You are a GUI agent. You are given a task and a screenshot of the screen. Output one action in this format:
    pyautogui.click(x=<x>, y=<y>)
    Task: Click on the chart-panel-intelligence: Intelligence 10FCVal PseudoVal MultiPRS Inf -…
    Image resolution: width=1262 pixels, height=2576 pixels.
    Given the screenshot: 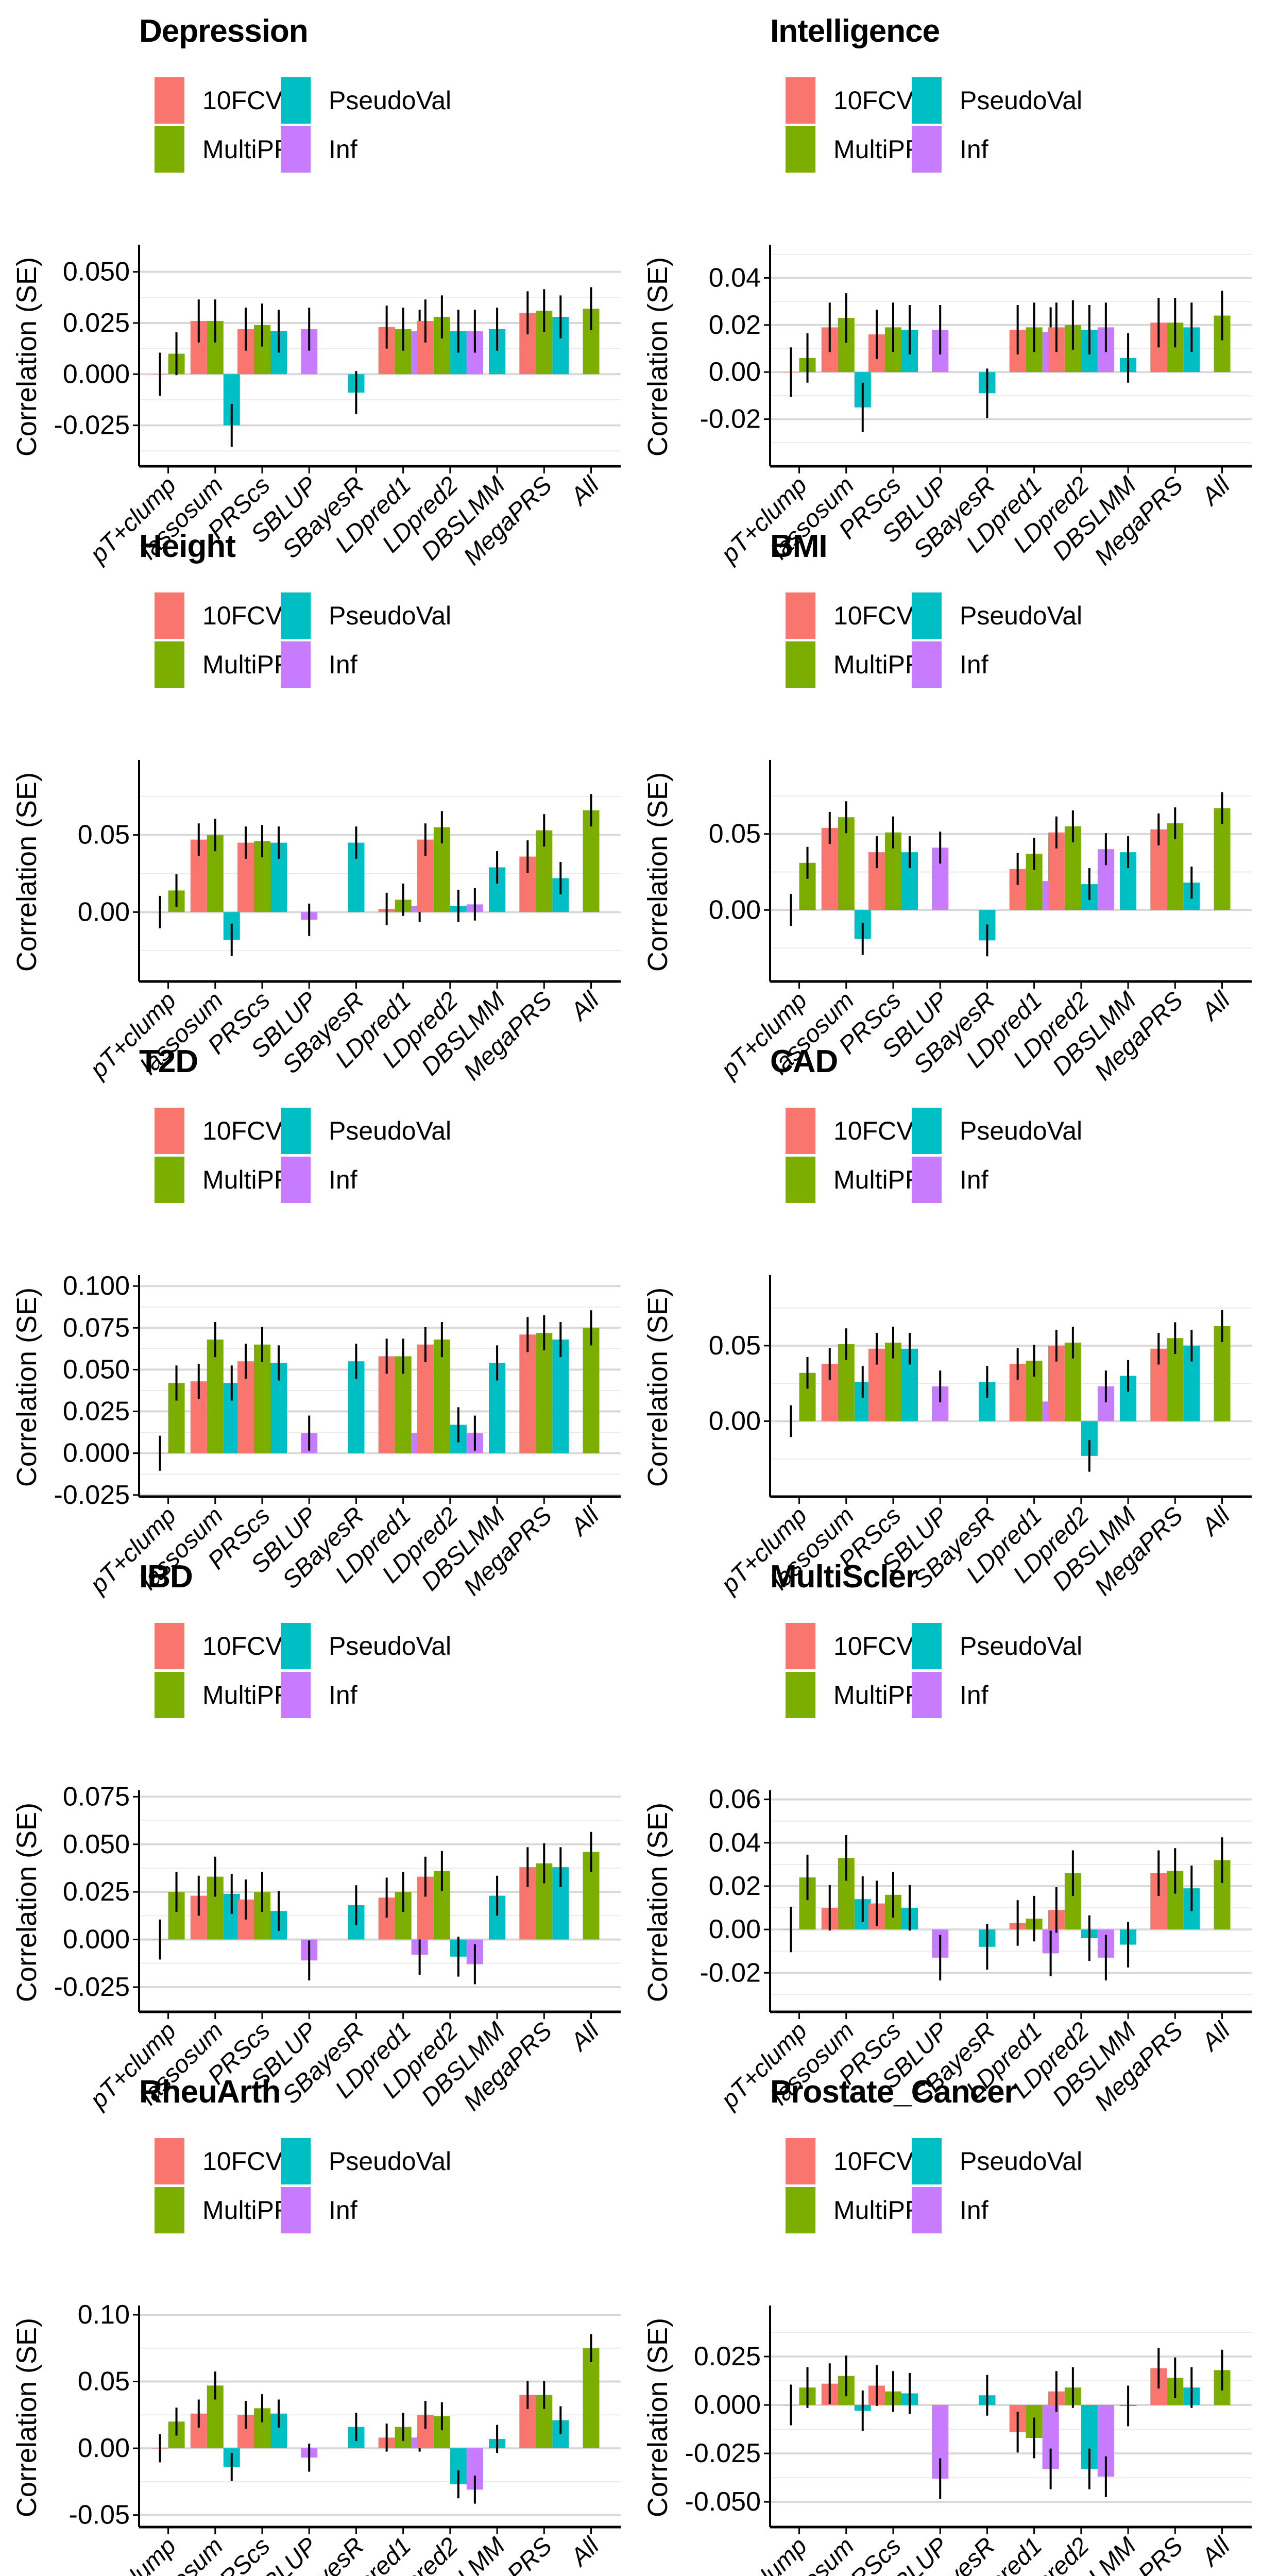 What is the action you would take?
    pyautogui.click(x=946, y=290)
    